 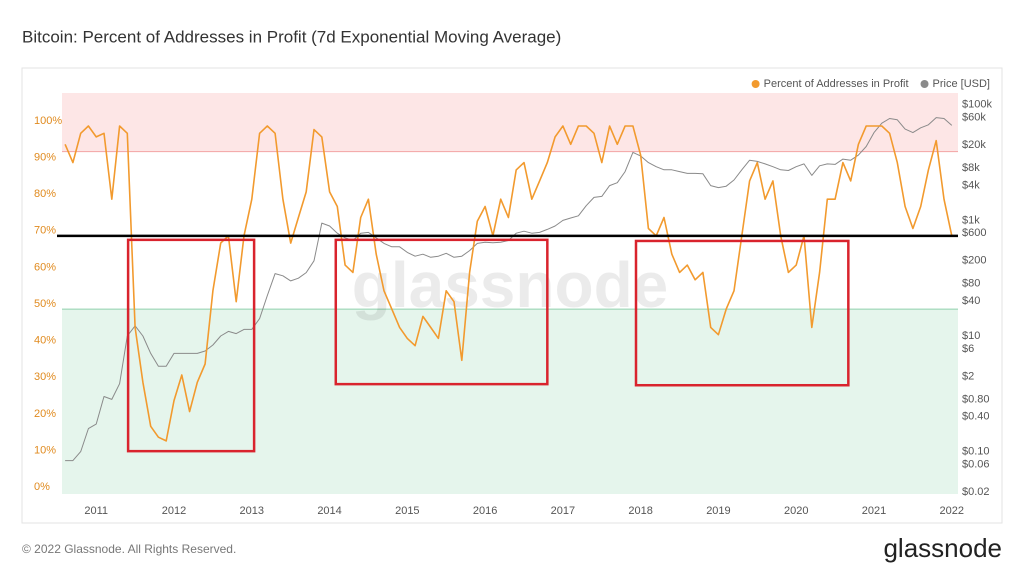 I want to click on x-tick-label: 2020, so click(x=796, y=511).